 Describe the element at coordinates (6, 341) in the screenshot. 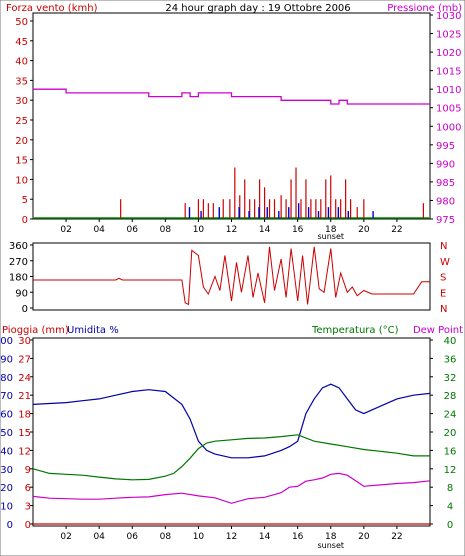

I see `humidity-tick-label: 100` at that location.